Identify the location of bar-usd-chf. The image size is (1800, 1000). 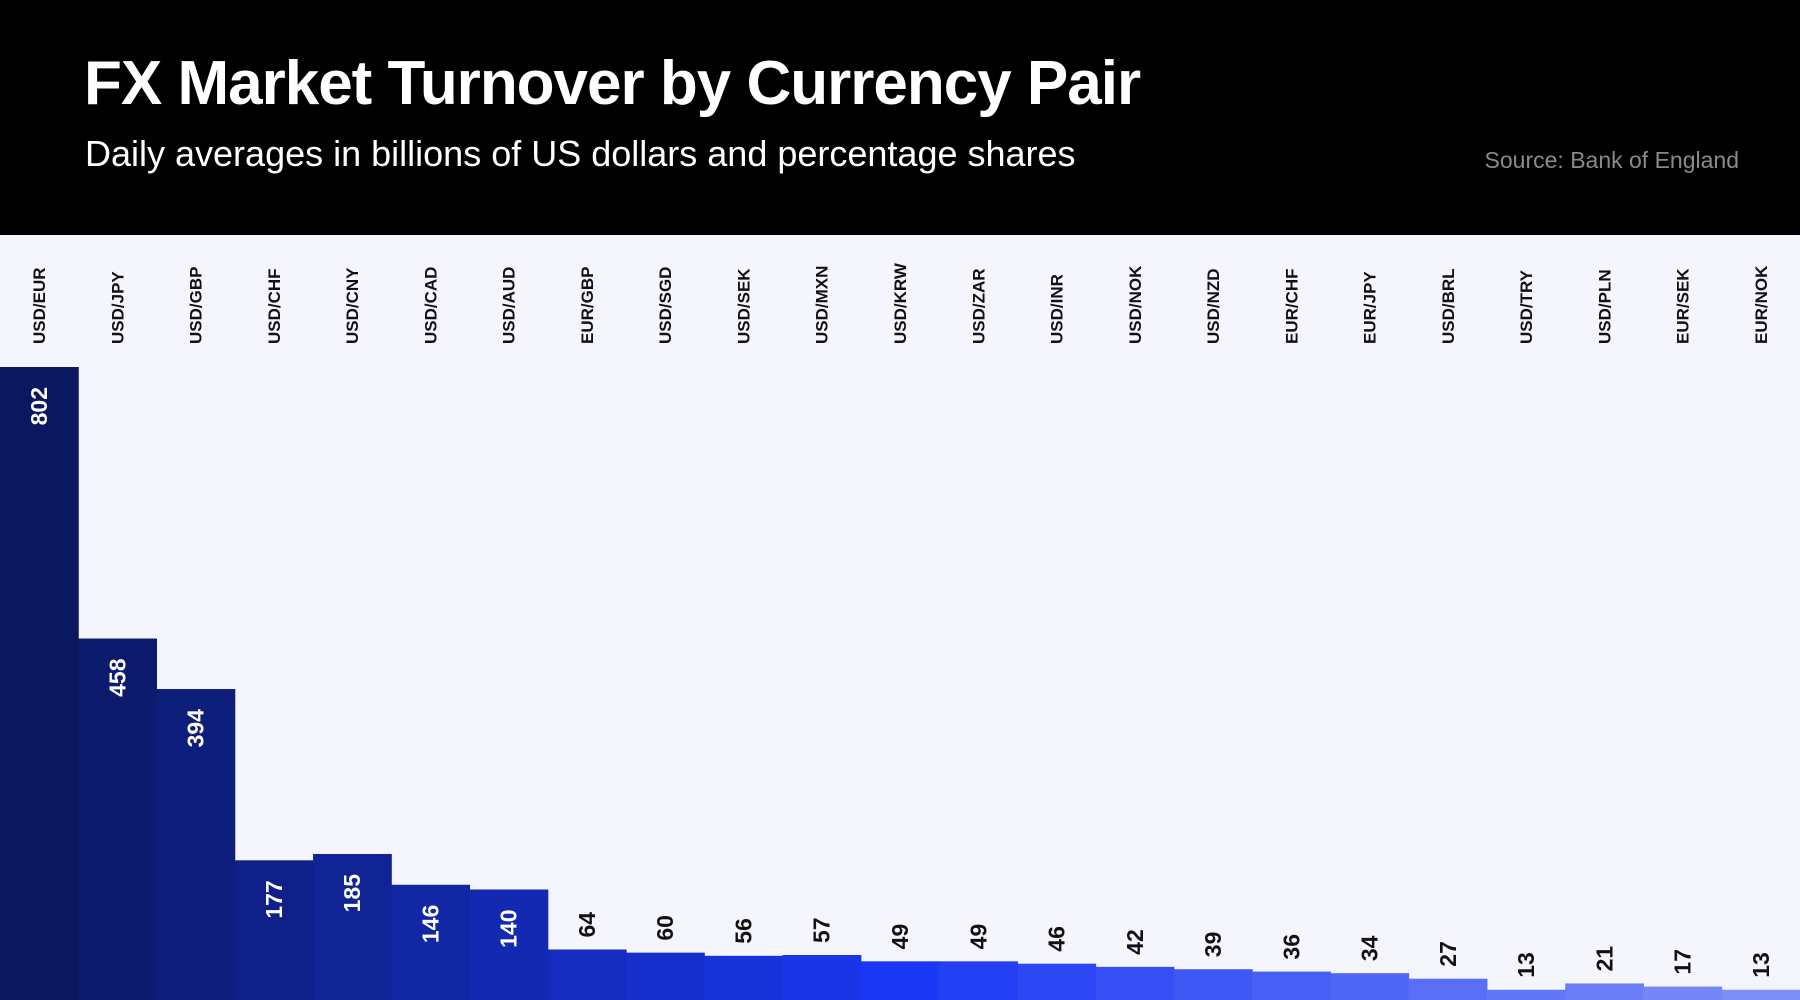
(274, 930).